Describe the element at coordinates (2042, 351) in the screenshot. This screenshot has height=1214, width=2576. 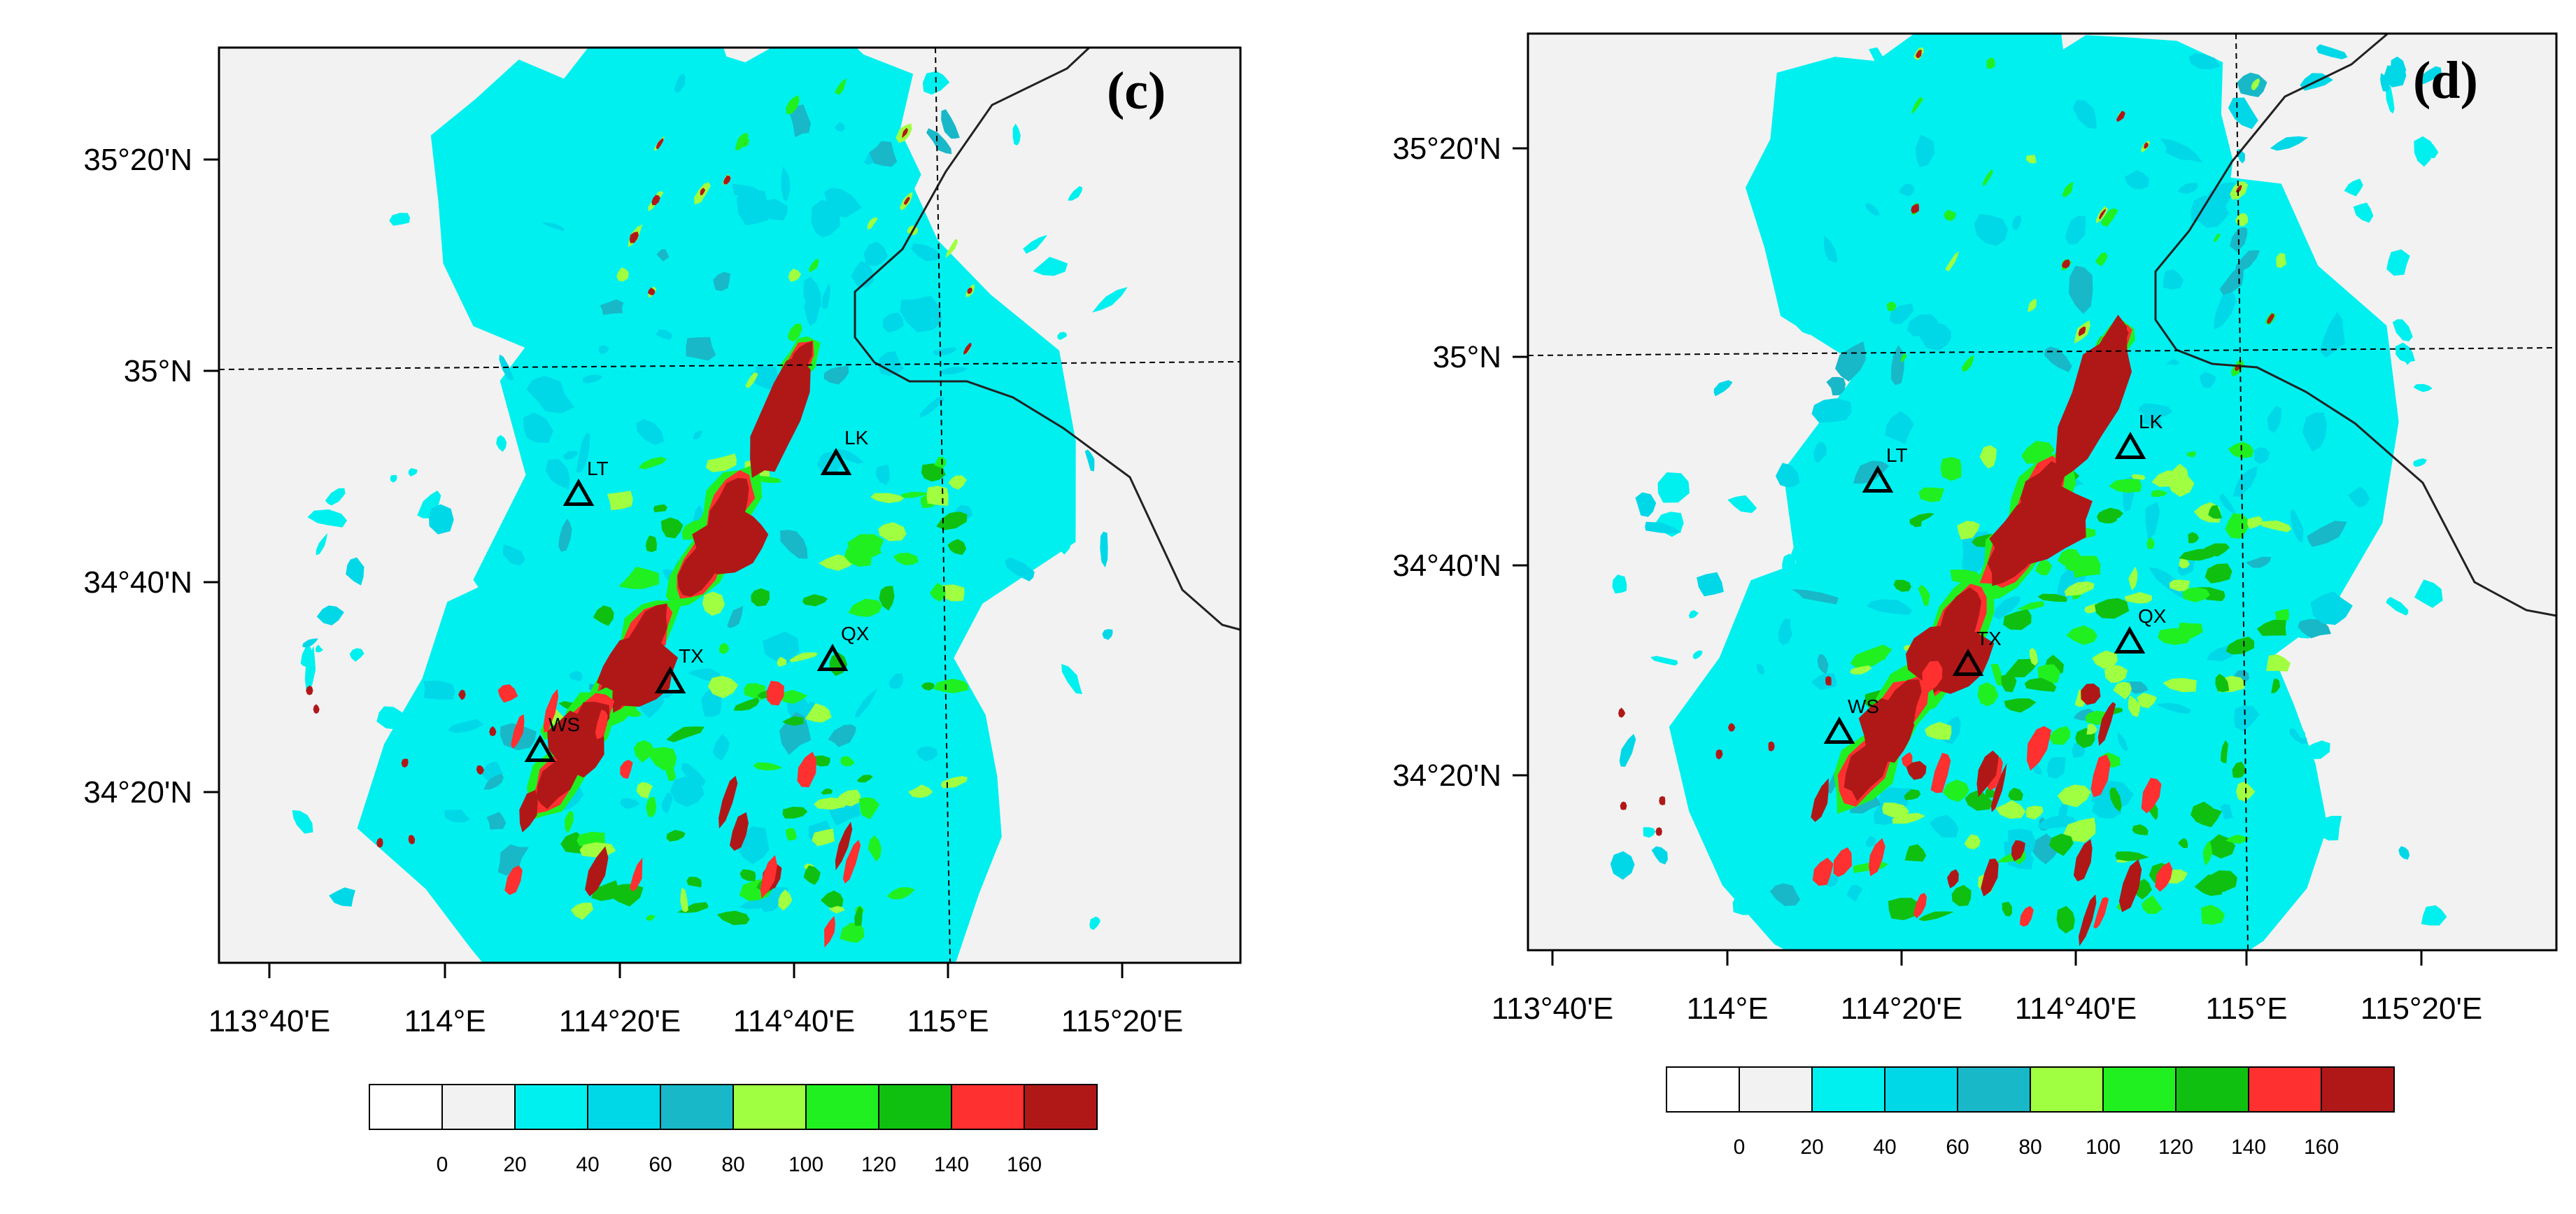
I see `latitude-gridline` at that location.